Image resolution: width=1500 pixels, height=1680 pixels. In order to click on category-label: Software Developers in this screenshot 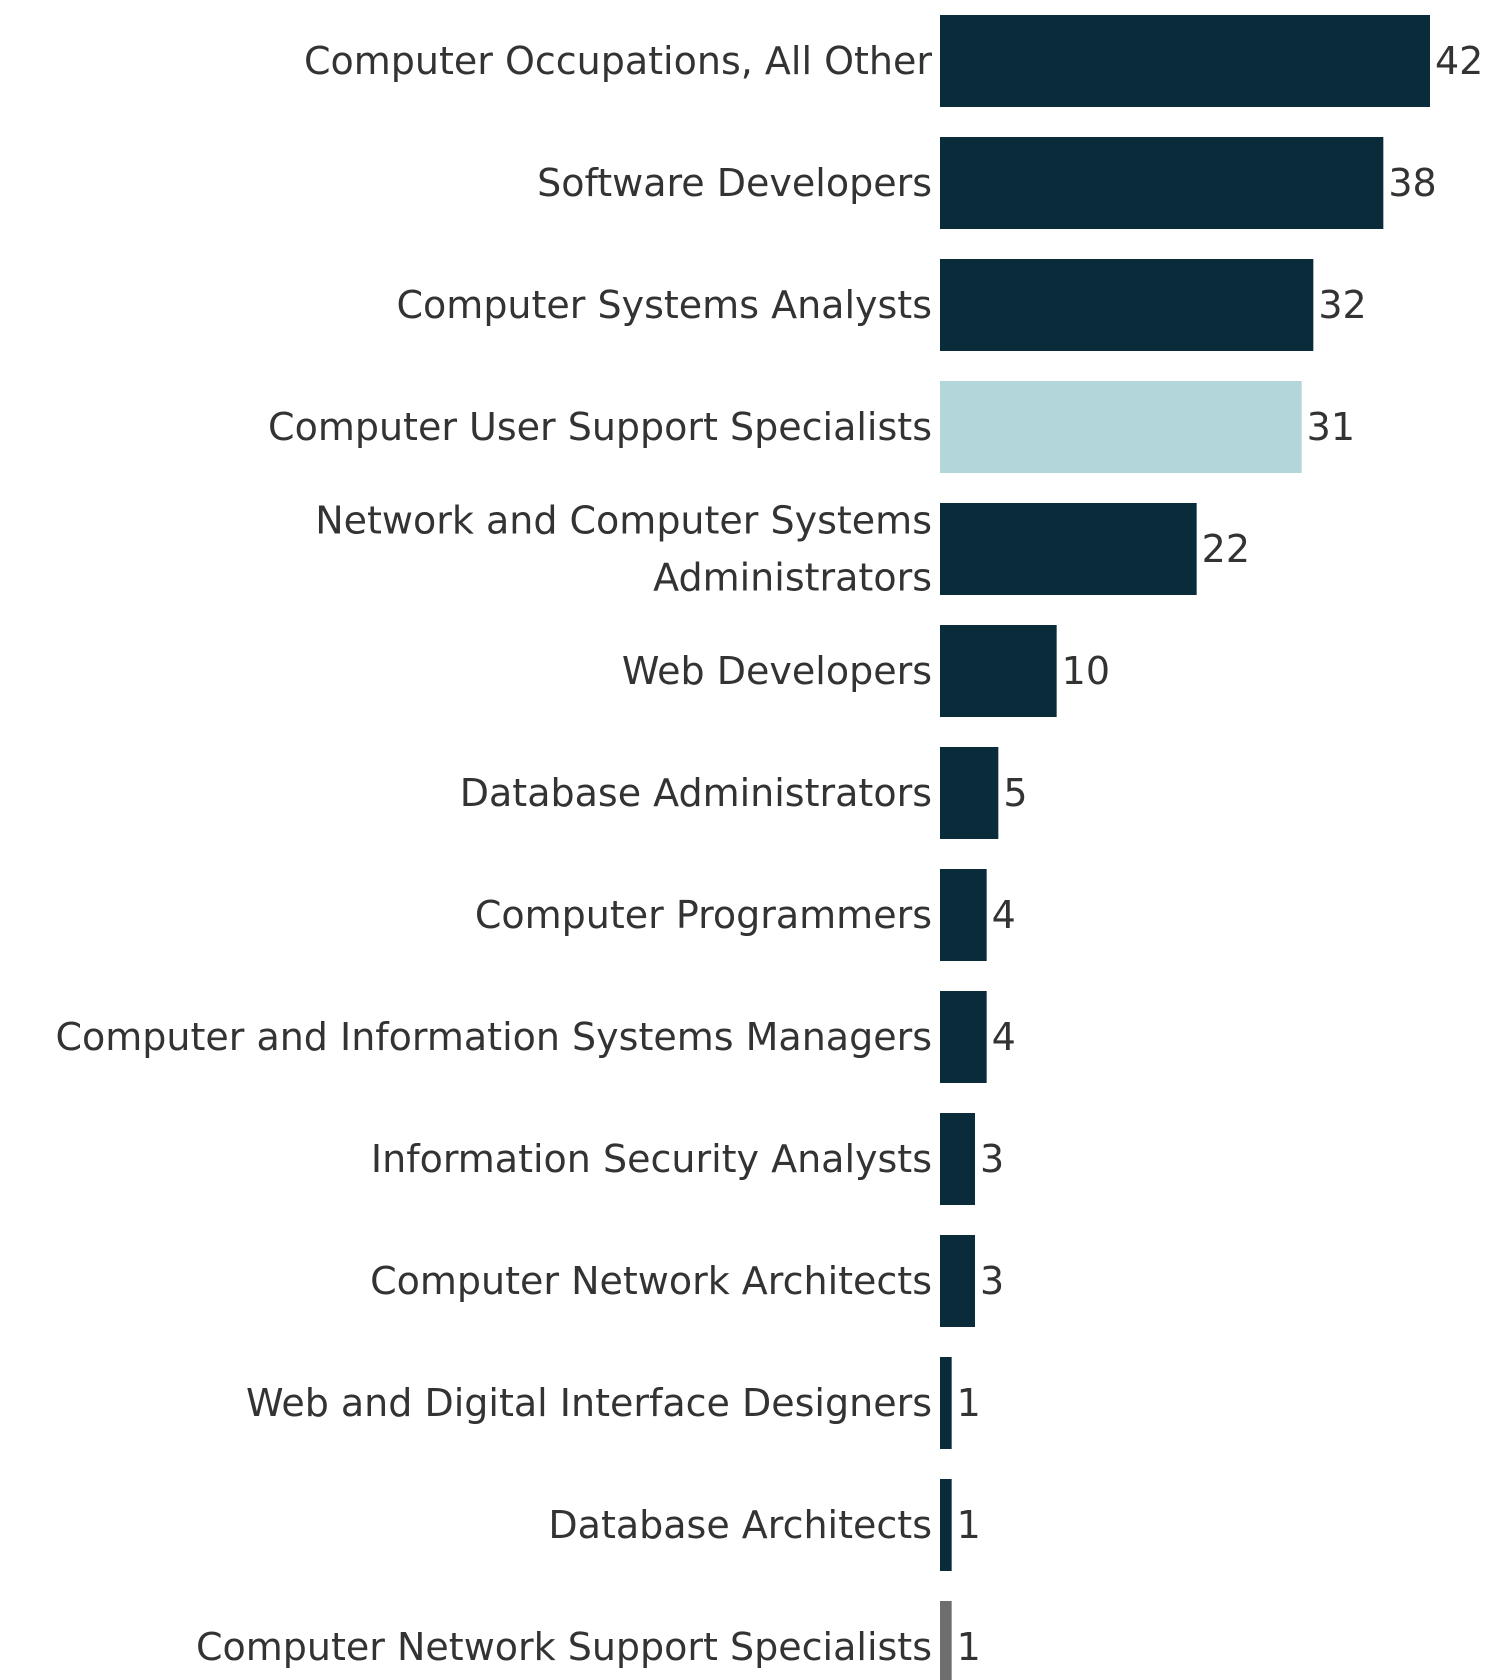, I will do `click(734, 183)`.